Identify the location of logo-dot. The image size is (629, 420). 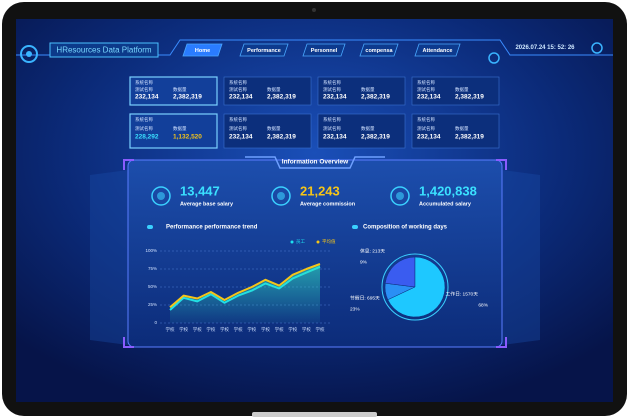
(29, 54).